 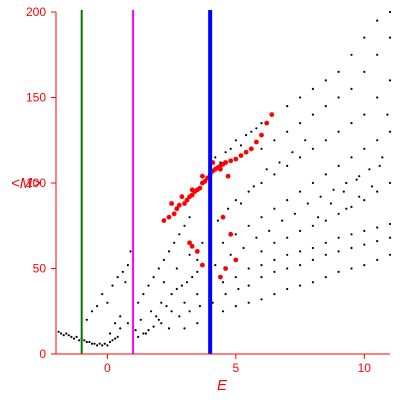 What do you see at coordinates (40, 269) in the screenshot?
I see `y-tick-label: 50` at bounding box center [40, 269].